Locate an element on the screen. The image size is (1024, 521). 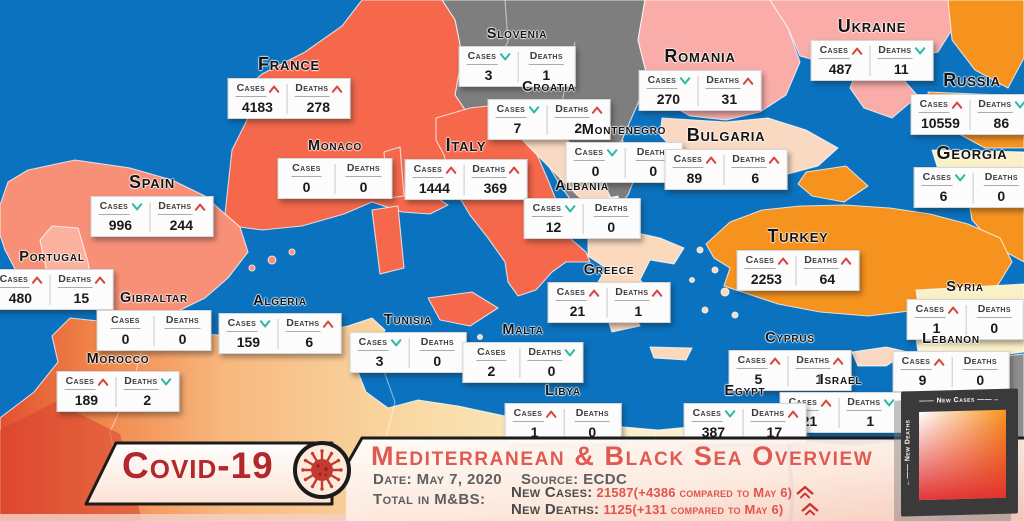
country-france: France Cases 4183 Deaths 278 is located at coordinates (289, 86).